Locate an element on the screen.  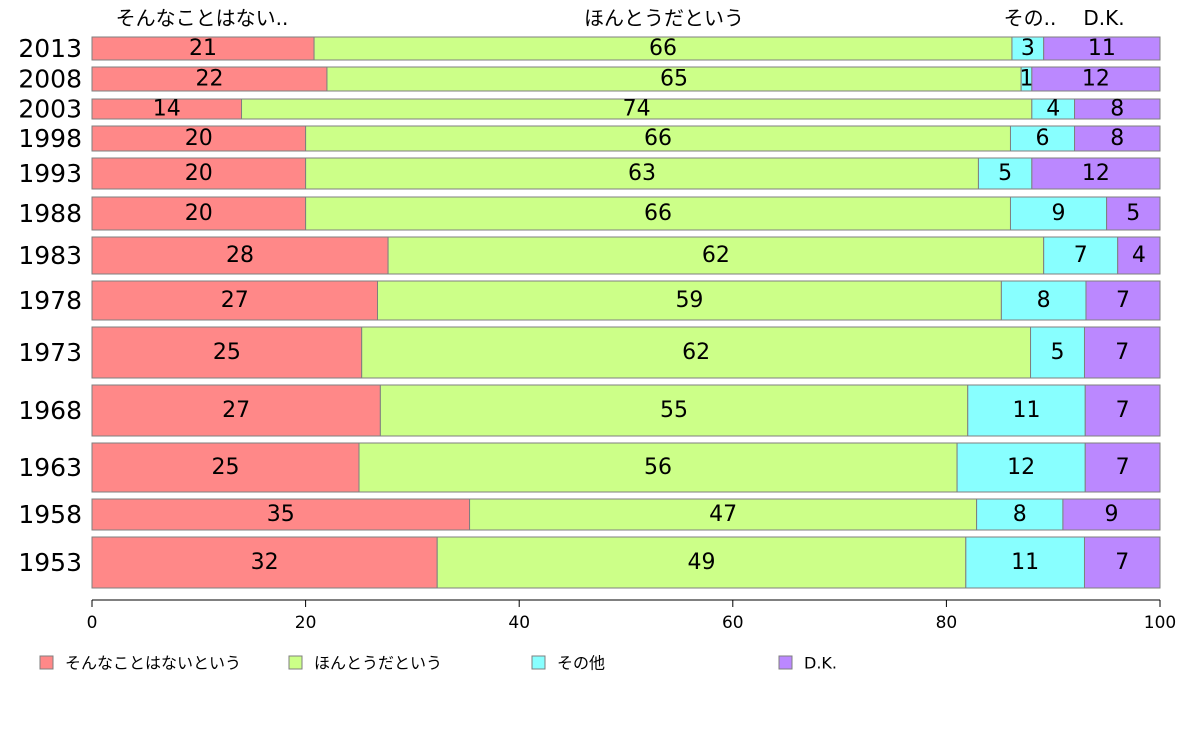
data-label: 74 is located at coordinates (637, 109).